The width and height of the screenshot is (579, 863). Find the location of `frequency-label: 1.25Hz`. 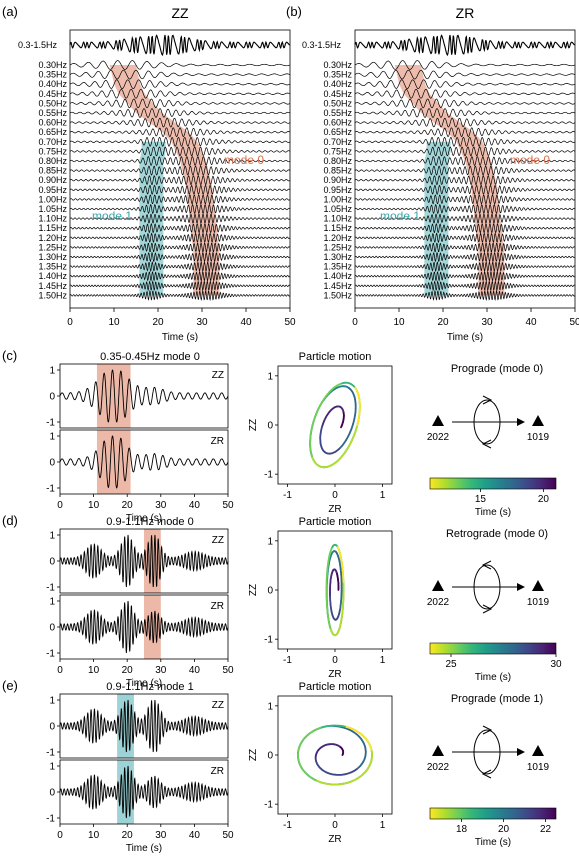

frequency-label: 1.25Hz is located at coordinates (52, 247).